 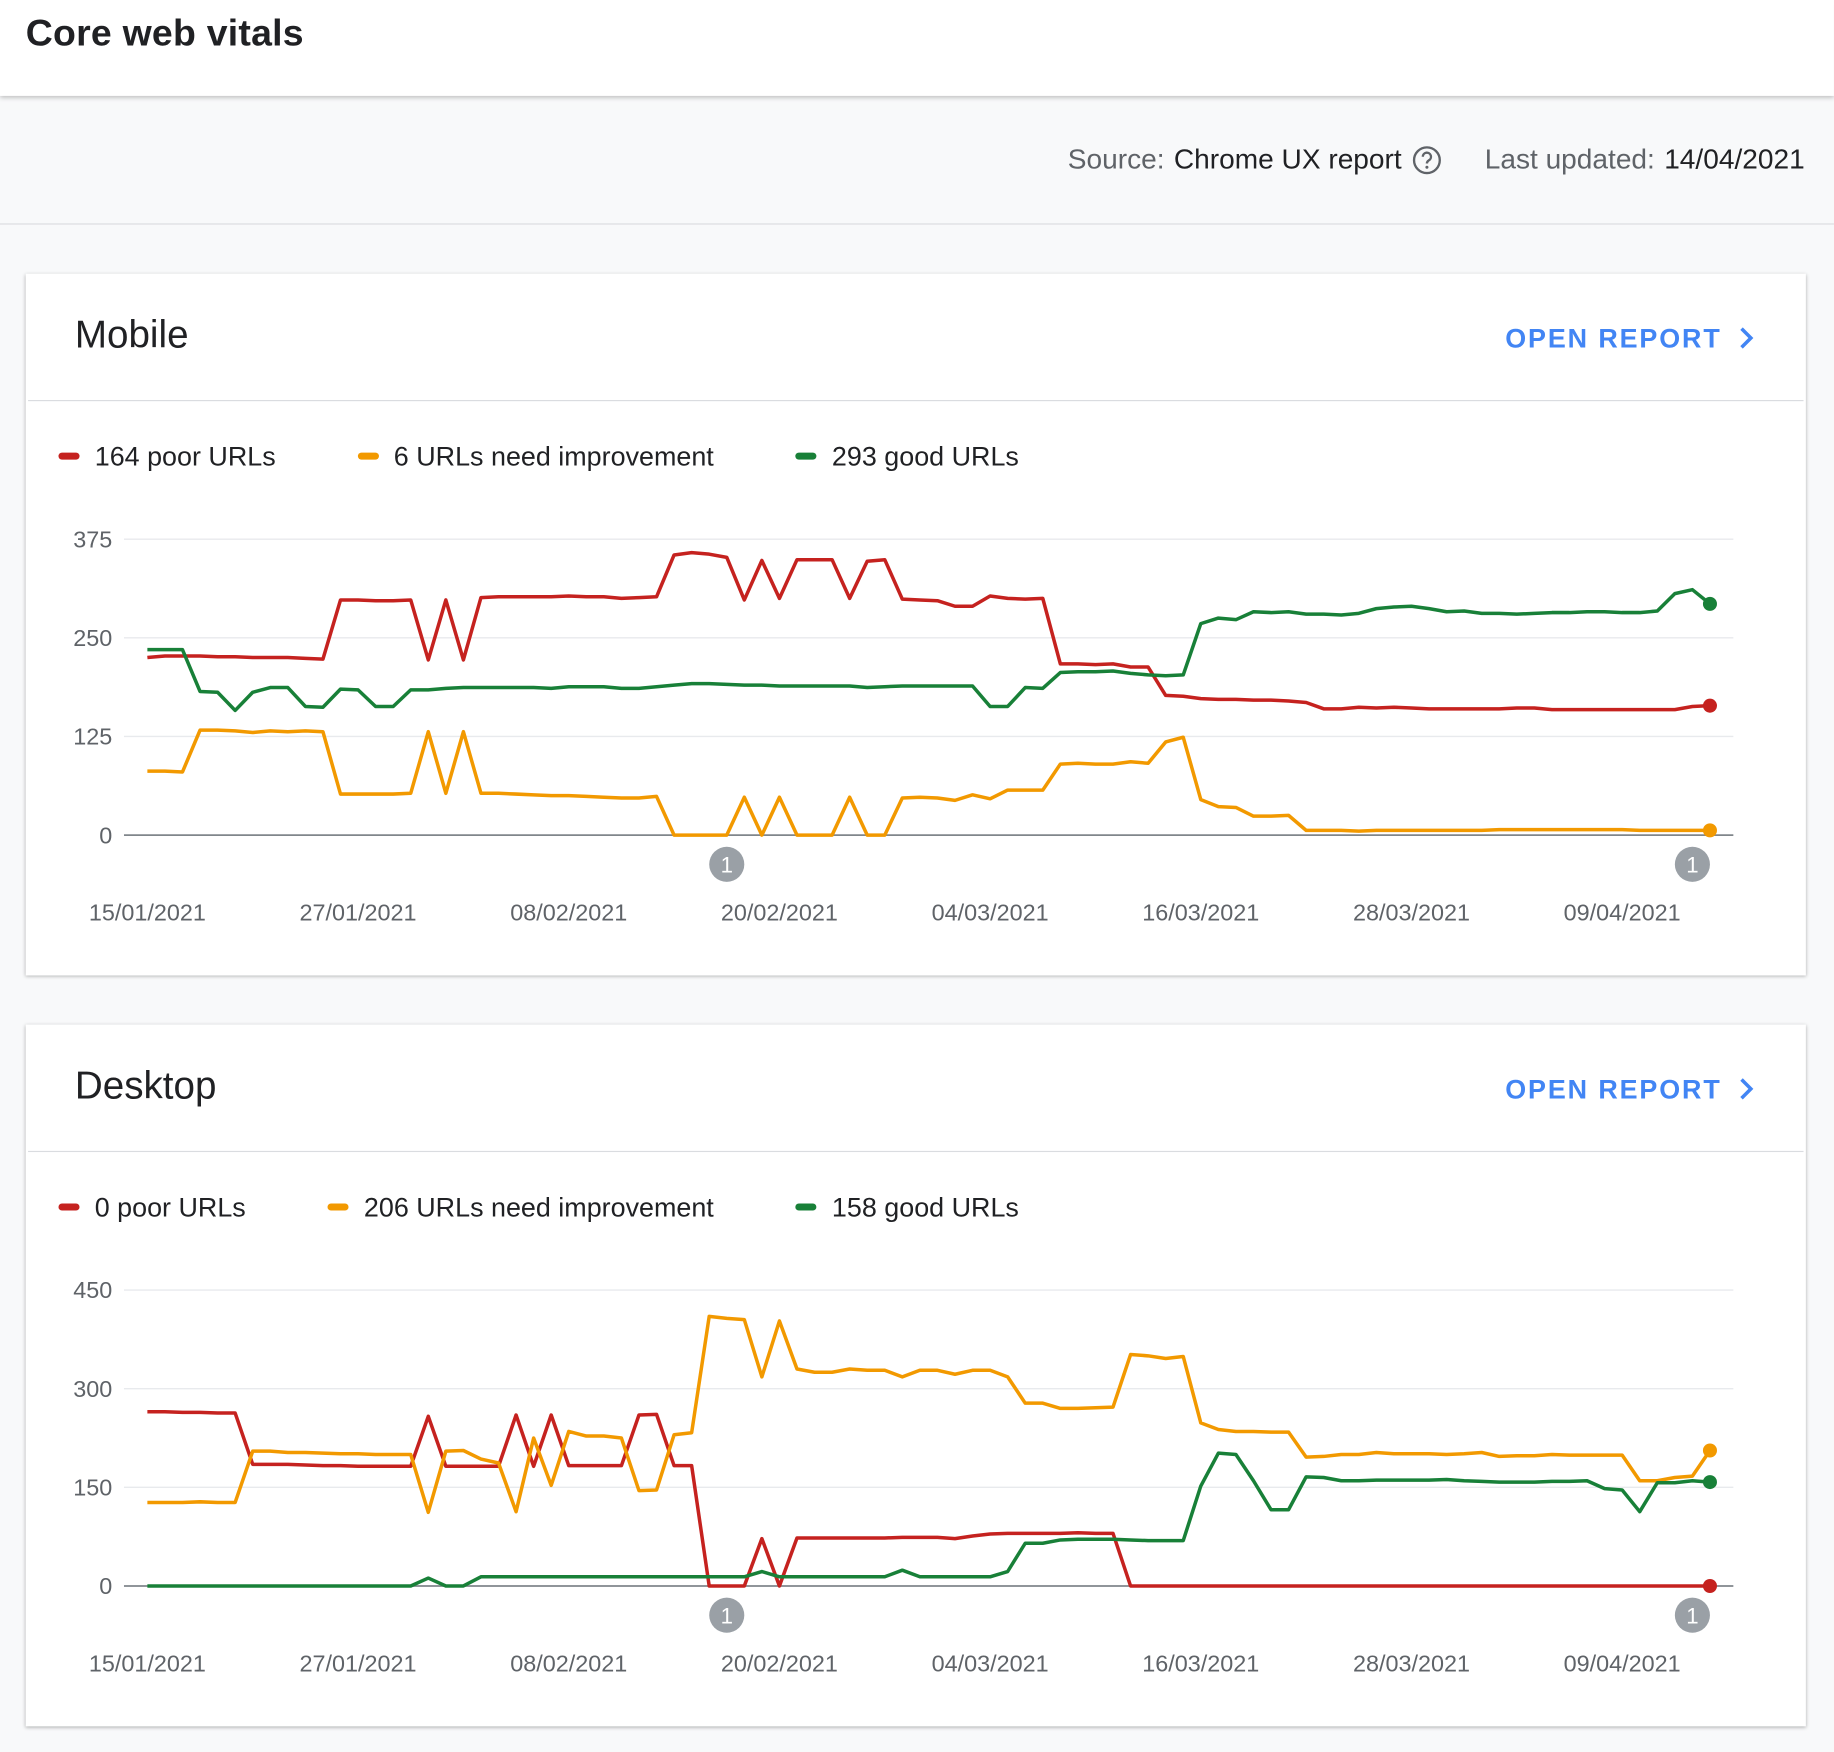 What do you see at coordinates (145, 1085) in the screenshot?
I see `card-title: Desktop` at bounding box center [145, 1085].